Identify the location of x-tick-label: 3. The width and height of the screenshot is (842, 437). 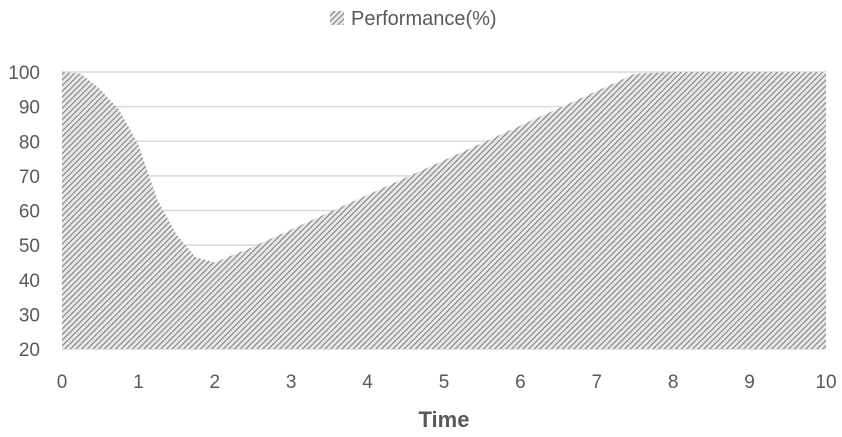
(291, 382).